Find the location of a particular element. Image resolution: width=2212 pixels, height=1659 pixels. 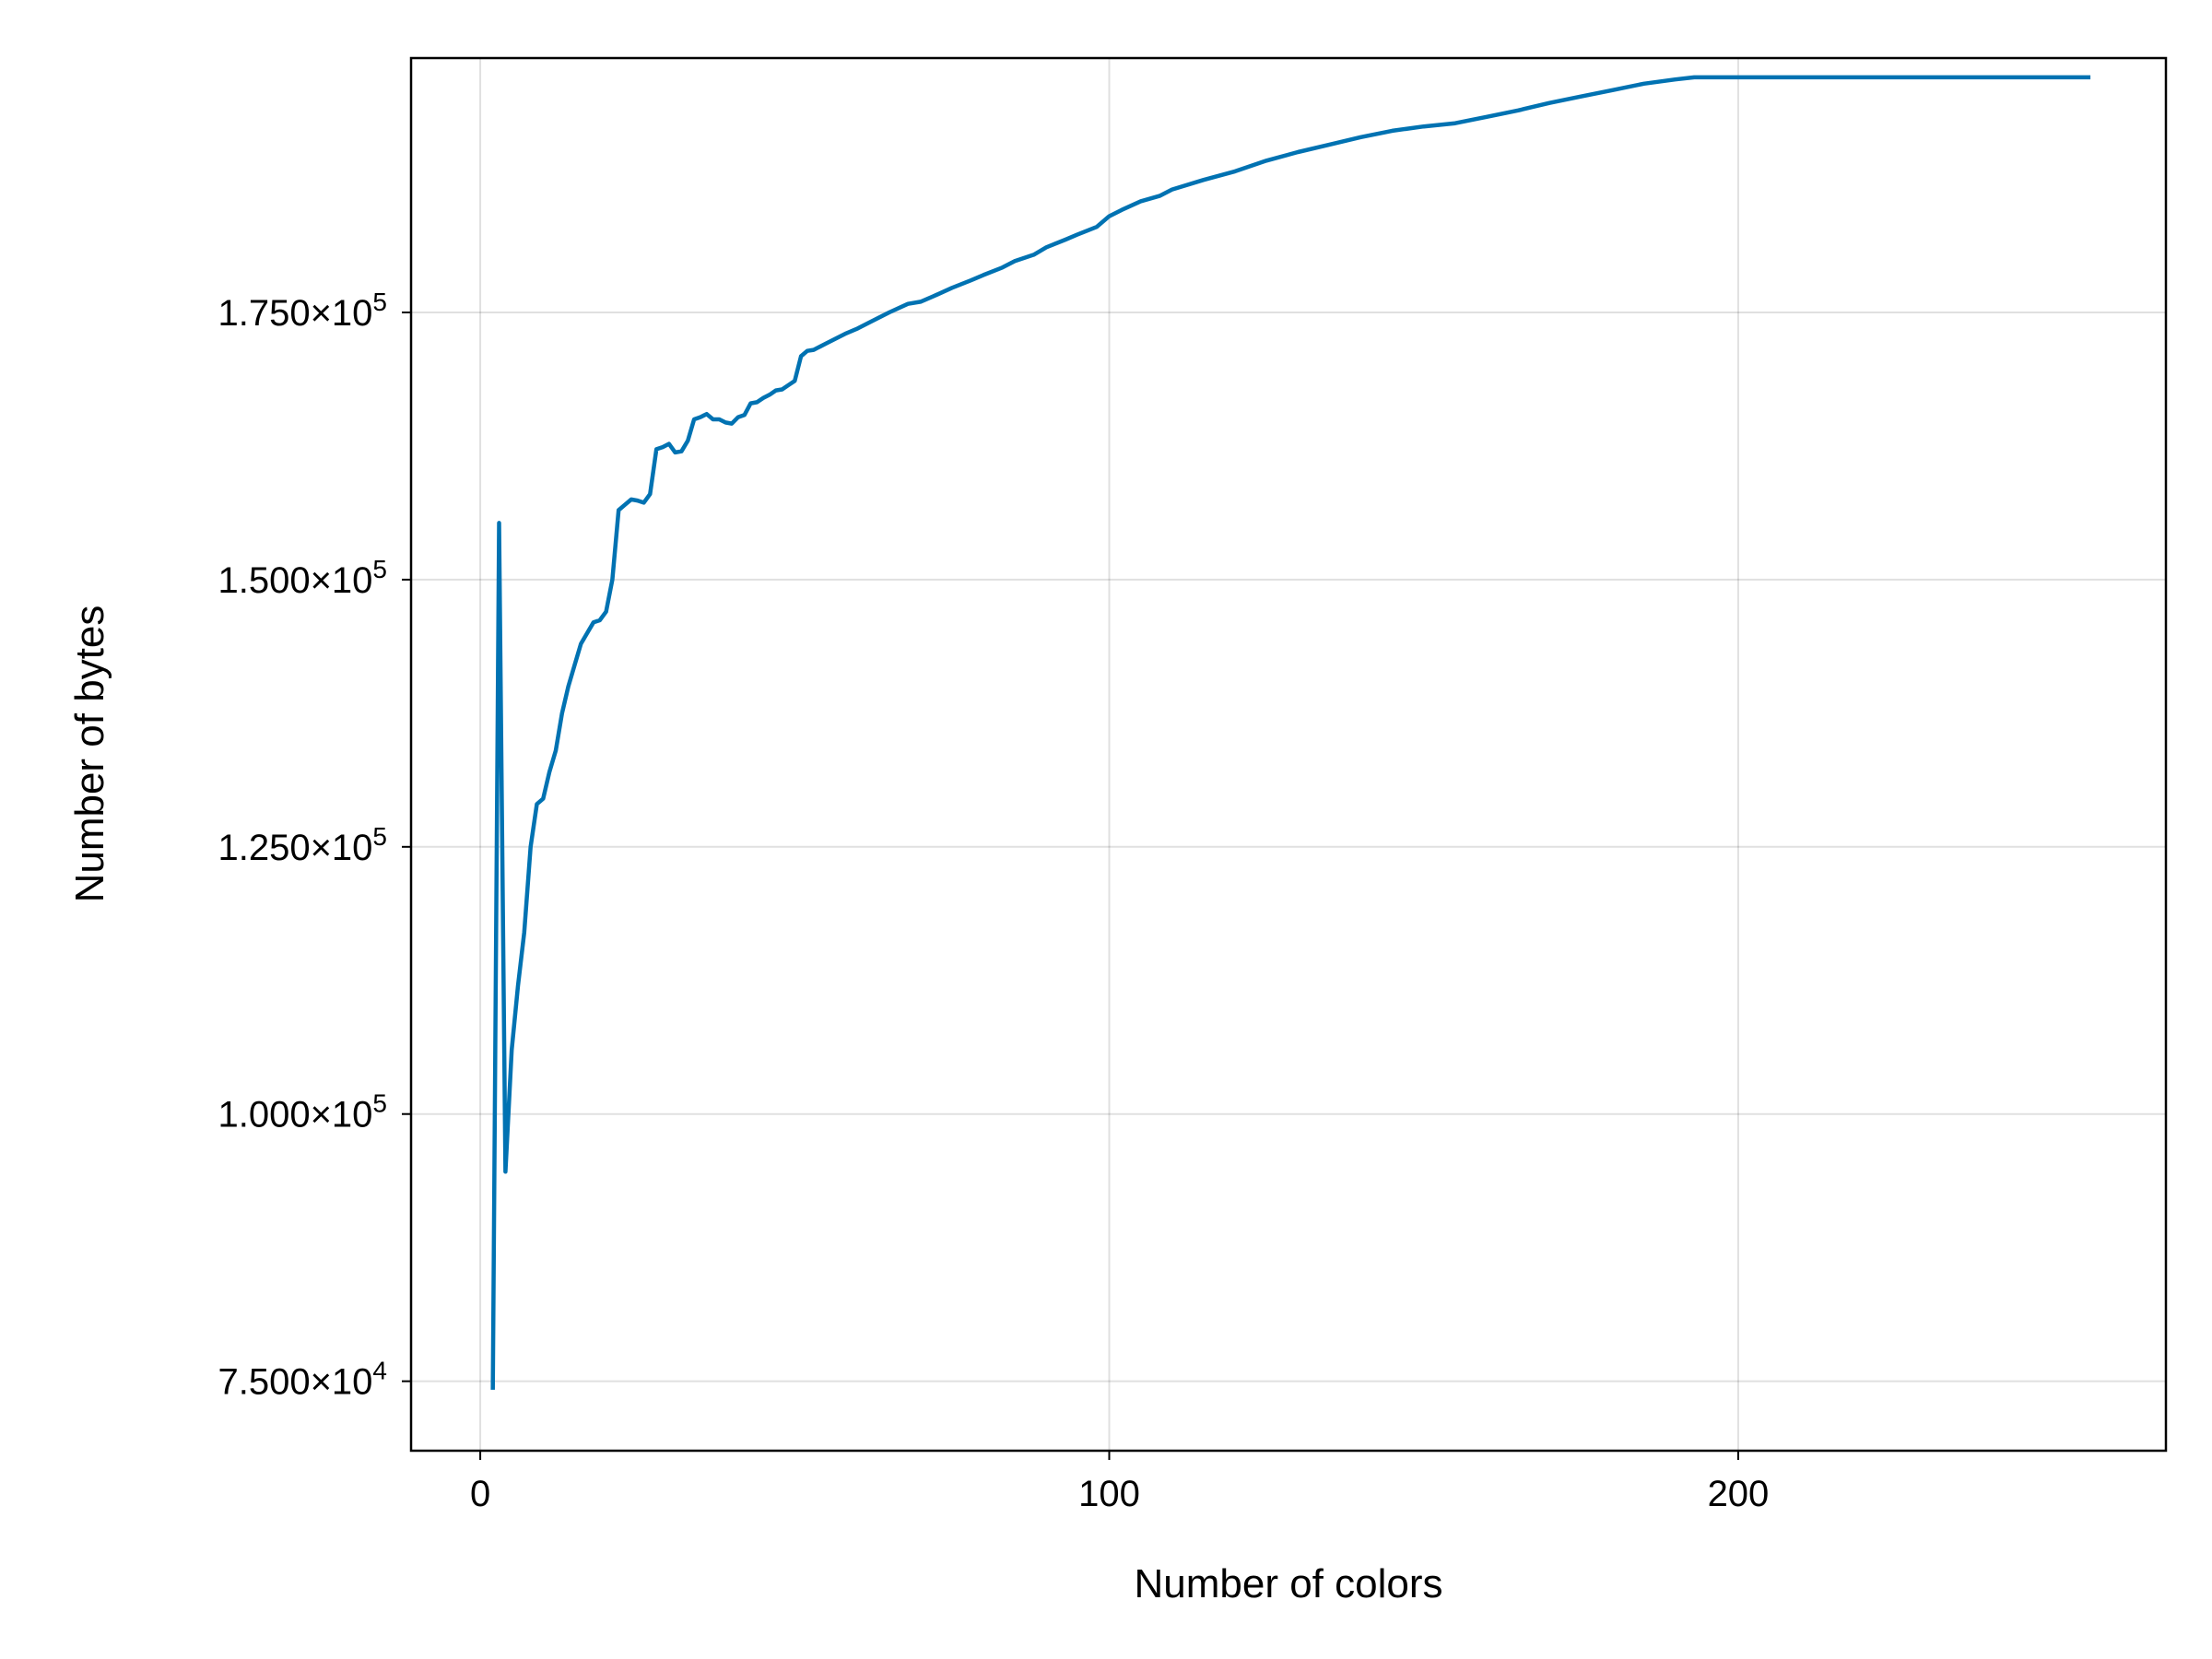

x-tick-label: 0 is located at coordinates (480, 1494).